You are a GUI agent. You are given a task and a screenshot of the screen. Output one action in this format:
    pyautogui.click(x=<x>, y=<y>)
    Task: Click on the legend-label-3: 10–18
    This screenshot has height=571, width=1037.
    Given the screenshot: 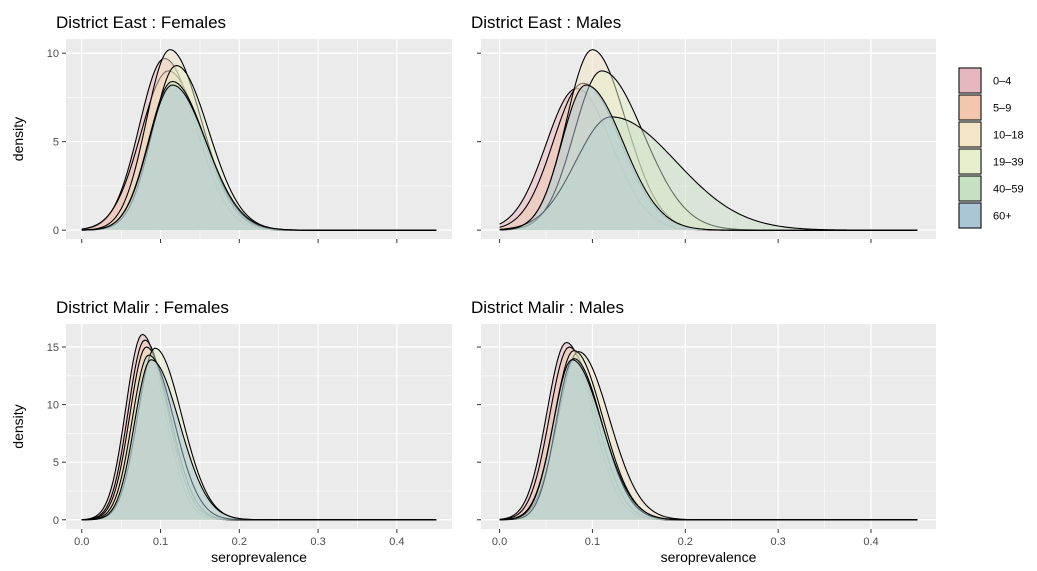 What is the action you would take?
    pyautogui.click(x=1008, y=136)
    